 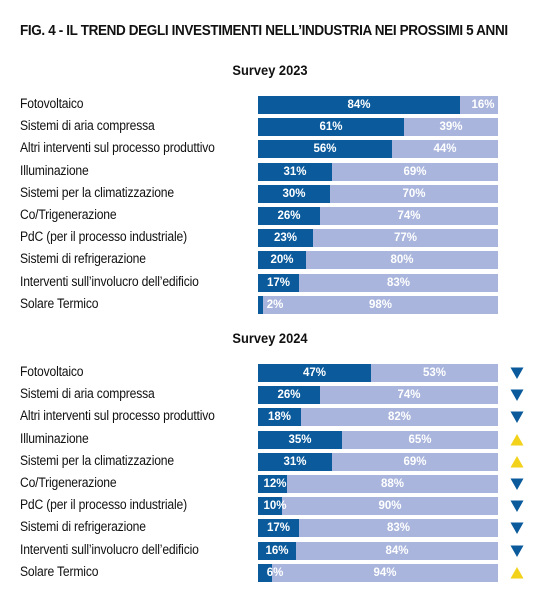 What do you see at coordinates (59, 303) in the screenshot?
I see `category-label: Solare Termico` at bounding box center [59, 303].